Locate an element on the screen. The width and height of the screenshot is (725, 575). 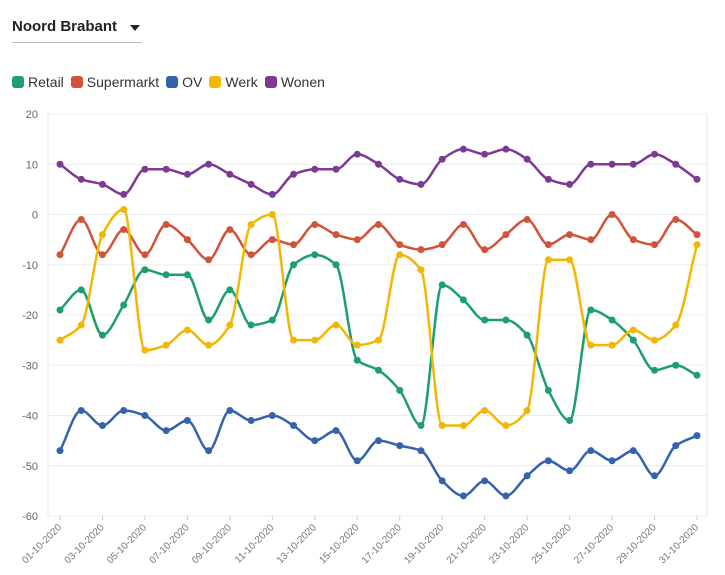
legend-label: Retail is located at coordinates (46, 82).